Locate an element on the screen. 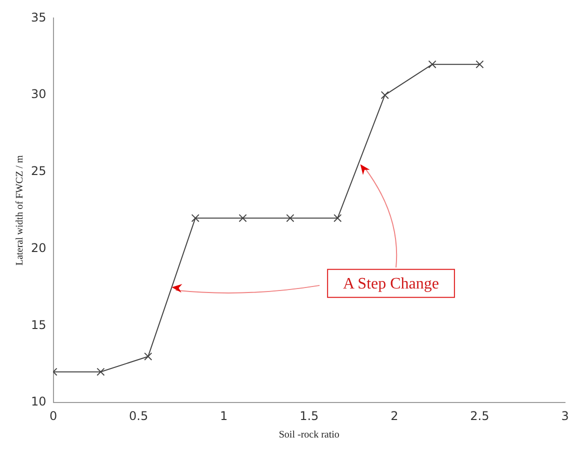  x-tick-label: 0.5 is located at coordinates (138, 415).